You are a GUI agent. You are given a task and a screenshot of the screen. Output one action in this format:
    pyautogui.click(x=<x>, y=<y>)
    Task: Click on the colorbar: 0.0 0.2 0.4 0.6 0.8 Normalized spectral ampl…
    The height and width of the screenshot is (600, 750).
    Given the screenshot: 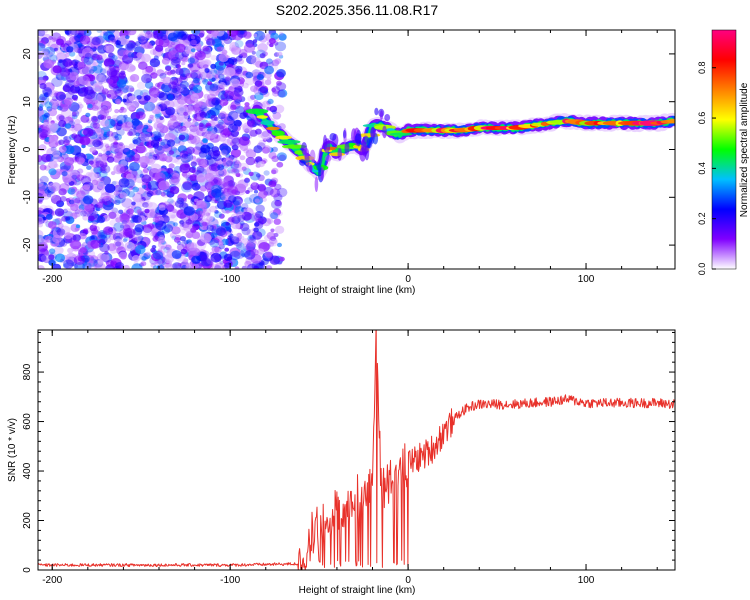 What is the action you would take?
    pyautogui.click(x=723, y=152)
    